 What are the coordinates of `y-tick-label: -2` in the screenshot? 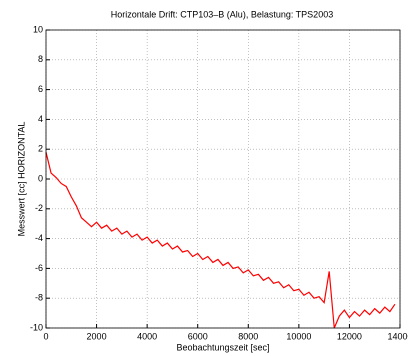 It's located at (39, 208).